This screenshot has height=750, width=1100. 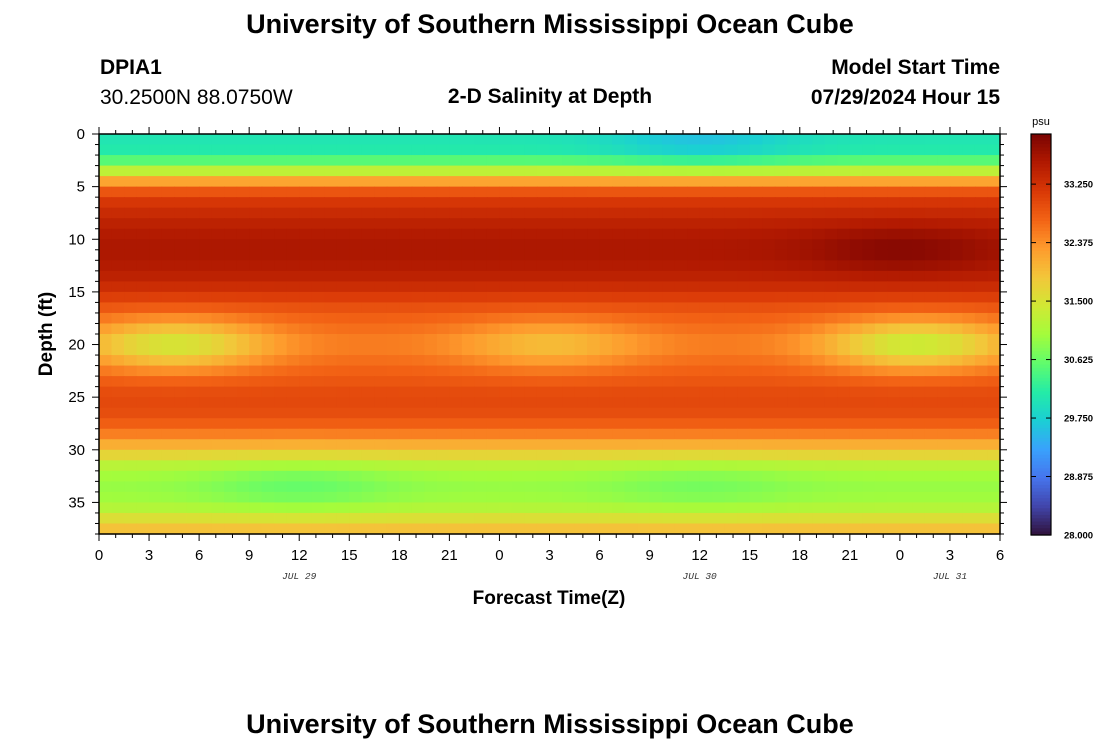 What do you see at coordinates (399, 555) in the screenshot?
I see `x-tick-label: 18` at bounding box center [399, 555].